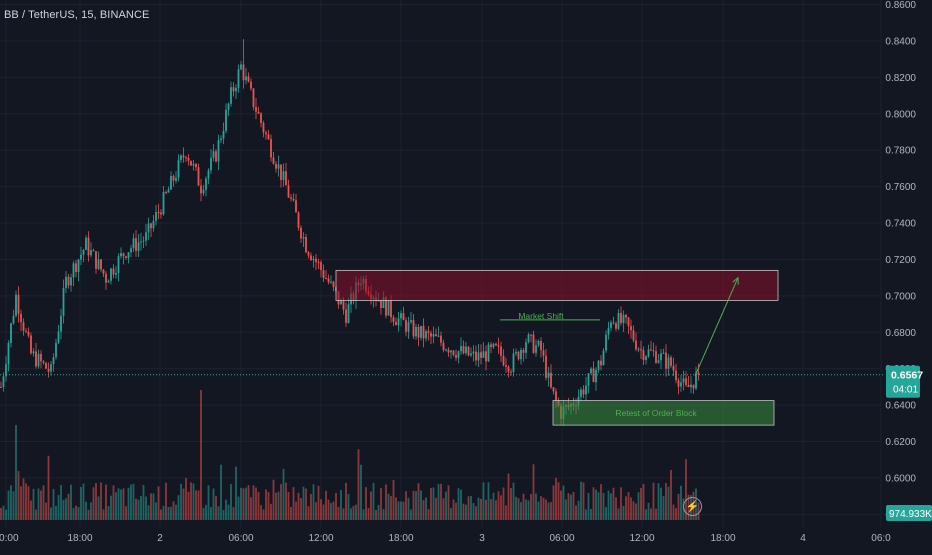 This screenshot has width=932, height=555. What do you see at coordinates (905, 390) in the screenshot?
I see `countdown-value: 04:01` at bounding box center [905, 390].